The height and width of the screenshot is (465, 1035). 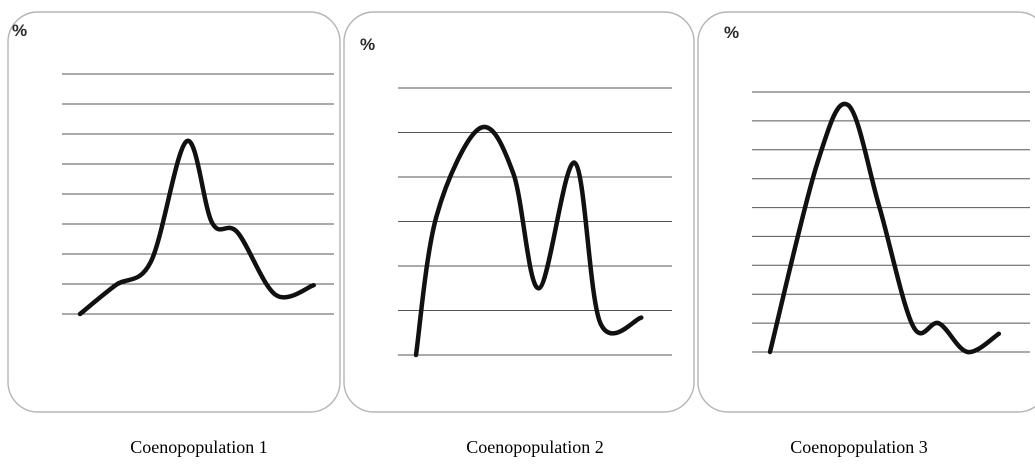 What do you see at coordinates (535, 447) in the screenshot?
I see `caption-2: Coenopopulation 2` at bounding box center [535, 447].